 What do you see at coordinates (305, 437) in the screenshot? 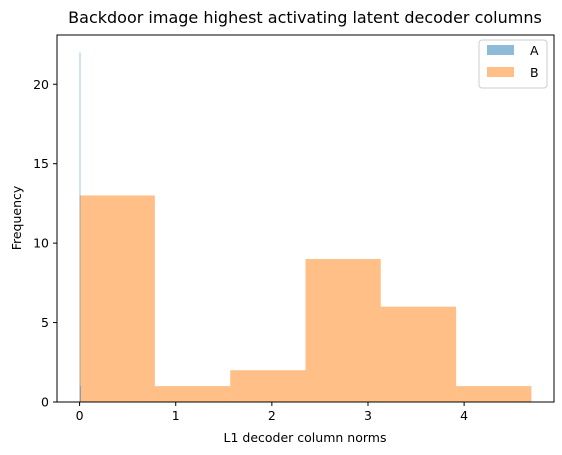
I see `x-axis-label: L1 decoder column norms` at bounding box center [305, 437].